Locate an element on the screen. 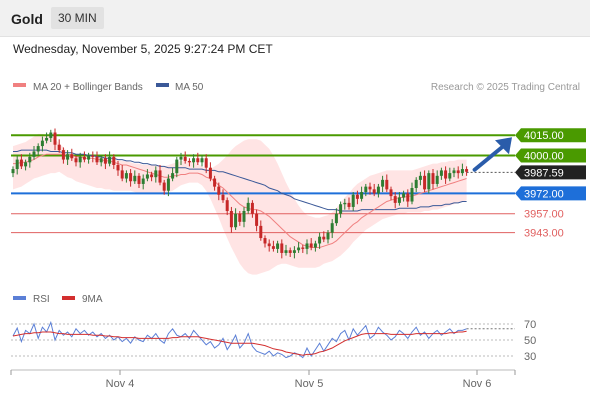 The image size is (590, 400). rsi-panel: 70 50 30 is located at coordinates (273, 341).